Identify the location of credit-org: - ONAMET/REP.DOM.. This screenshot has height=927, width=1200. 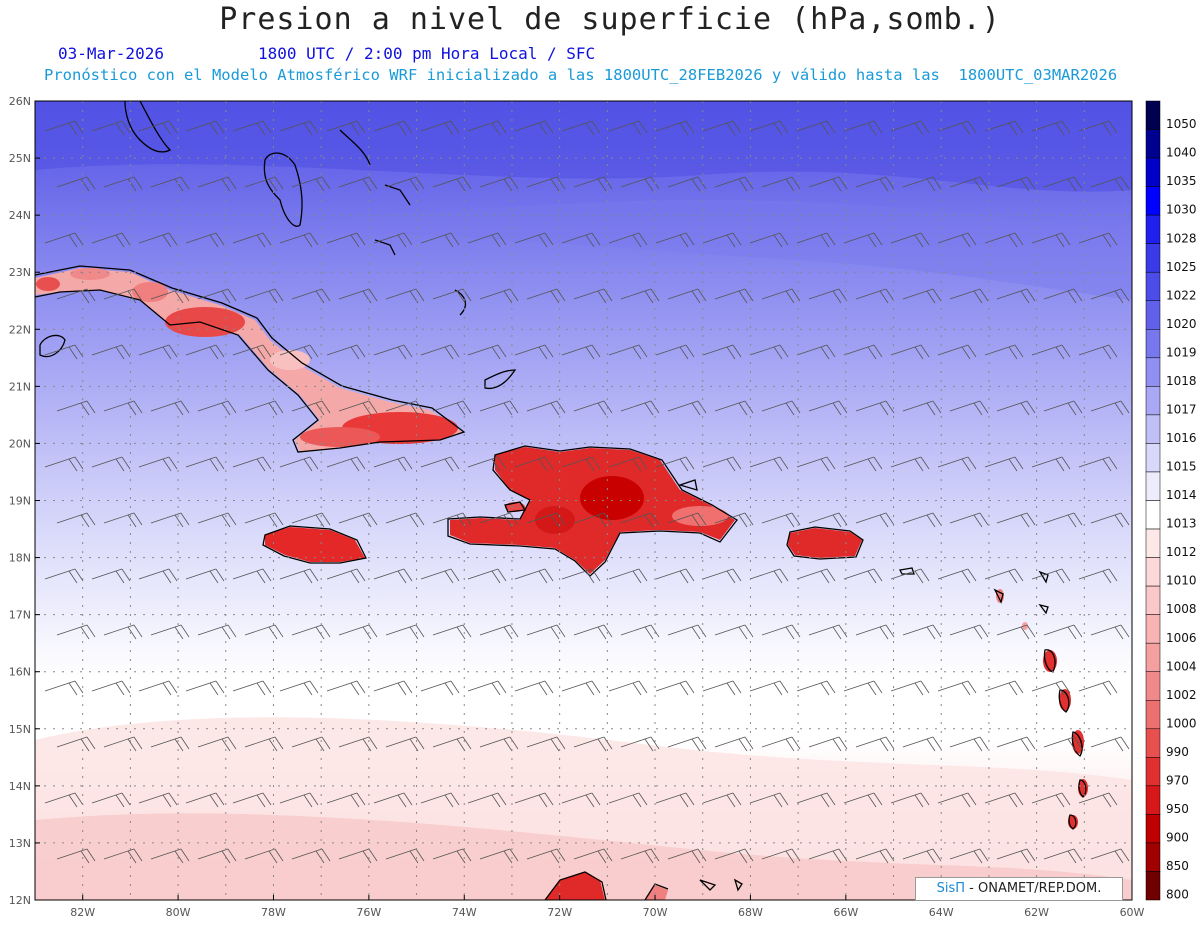
(1033, 888).